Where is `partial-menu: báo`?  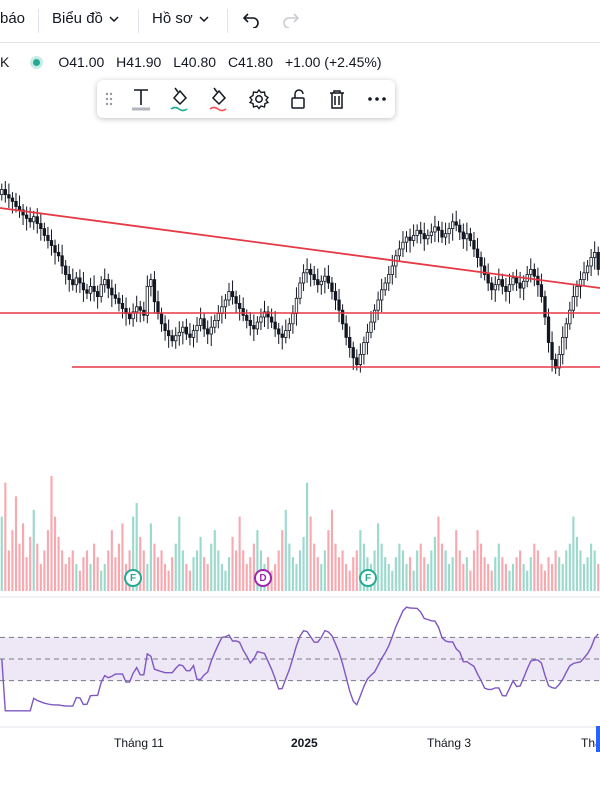
partial-menu: báo is located at coordinates (12, 18).